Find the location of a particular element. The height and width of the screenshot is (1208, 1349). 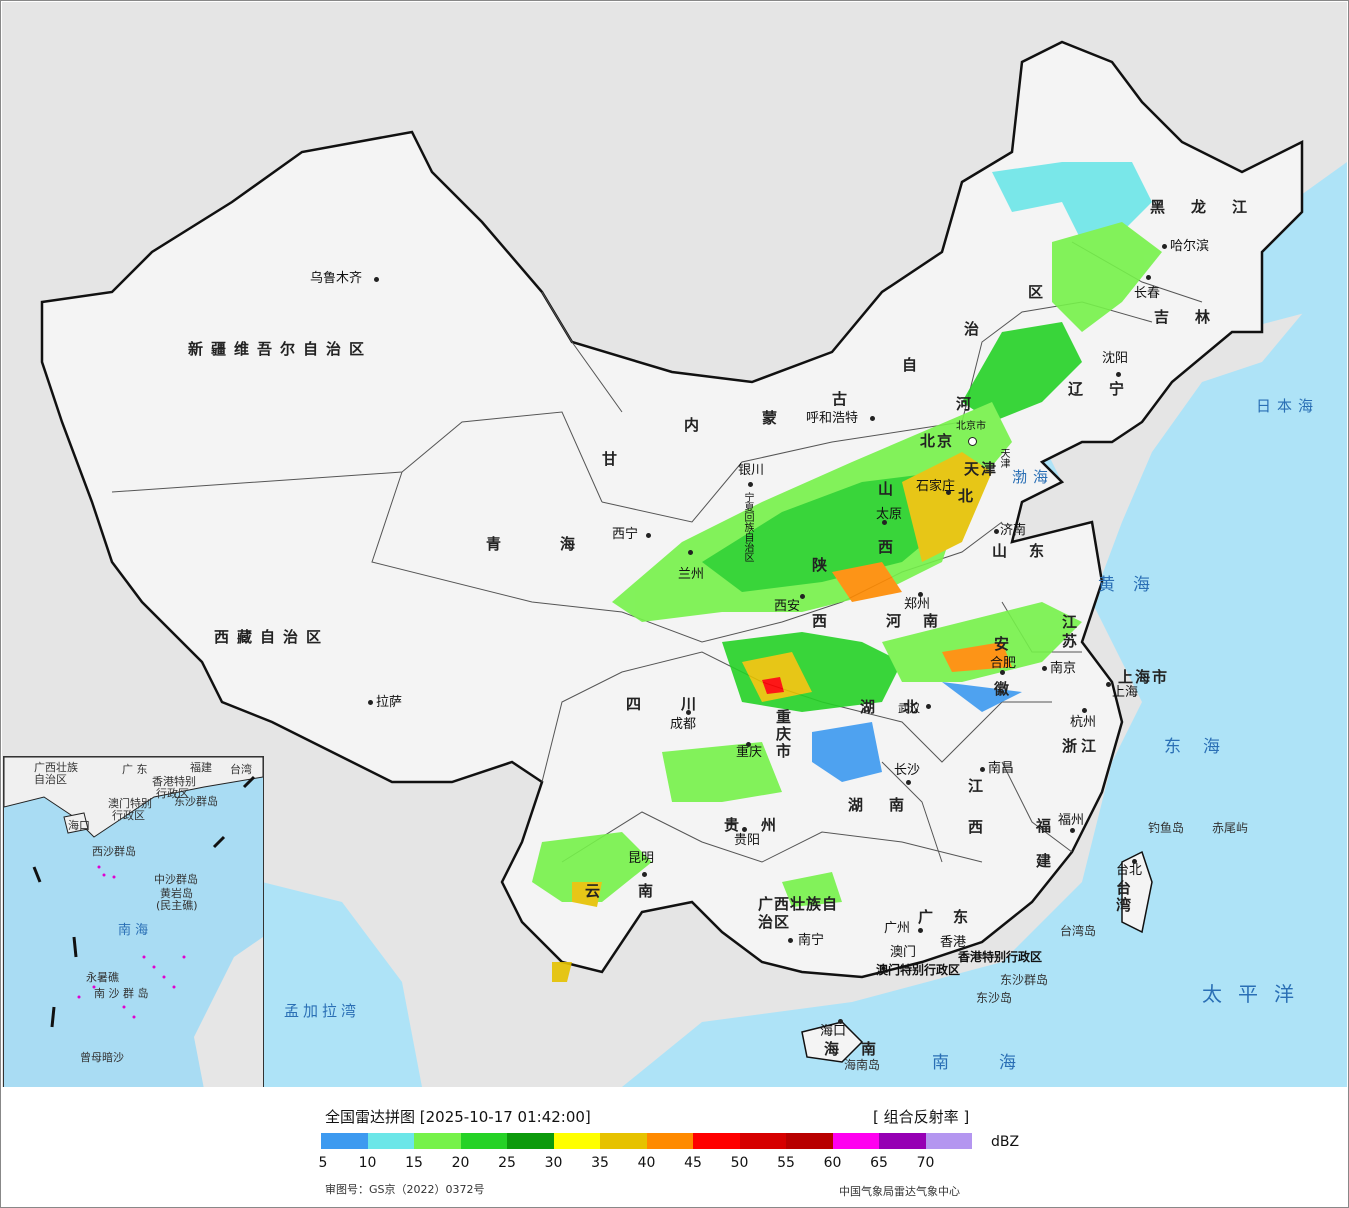

province-chongqing: 重庆市 is located at coordinates (783, 734).